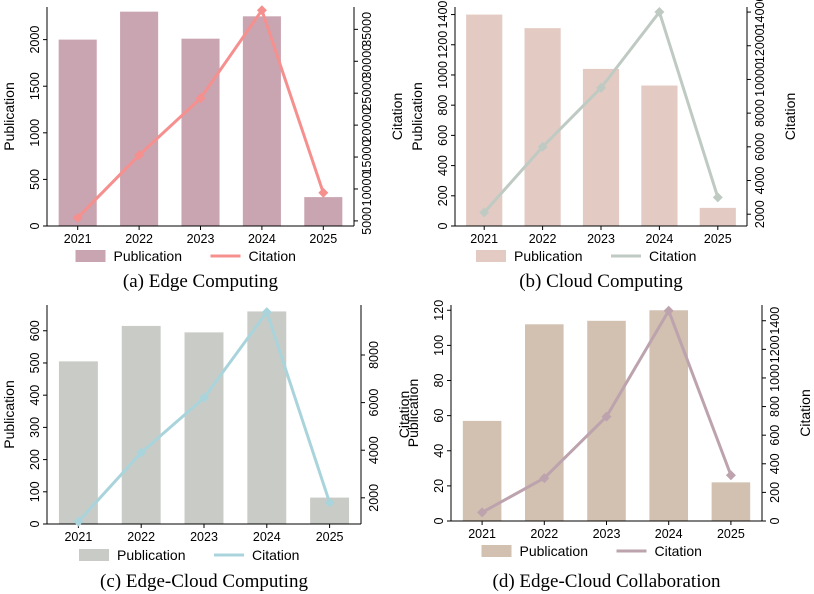  What do you see at coordinates (443, 15) in the screenshot?
I see `left-tick-label: 1400` at bounding box center [443, 15].